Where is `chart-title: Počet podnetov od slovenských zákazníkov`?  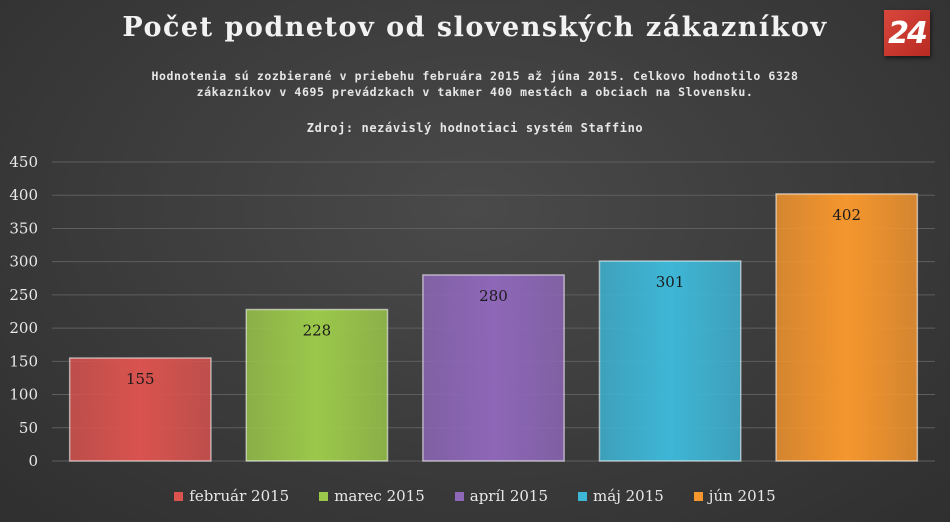 chart-title: Počet podnetov od slovenských zákazníkov is located at coordinates (475, 27).